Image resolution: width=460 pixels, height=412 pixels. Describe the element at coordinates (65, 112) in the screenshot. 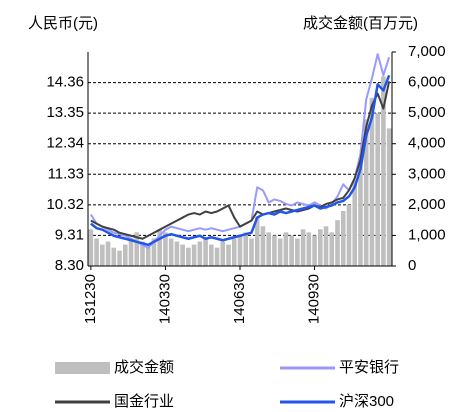

I see `y-tick-label: 13.35` at that location.